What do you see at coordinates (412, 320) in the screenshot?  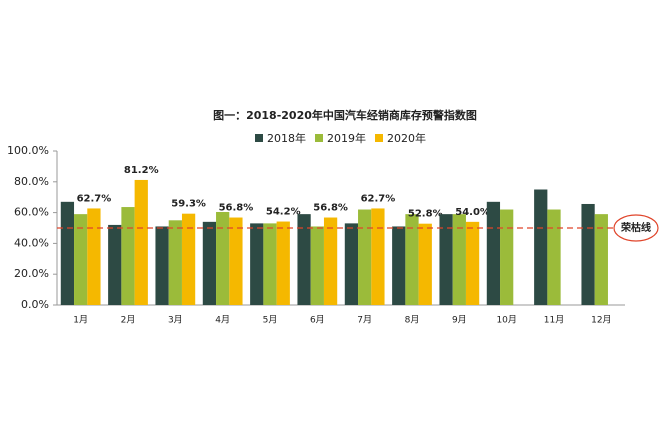 I see `x-tick-label: 8月` at bounding box center [412, 320].